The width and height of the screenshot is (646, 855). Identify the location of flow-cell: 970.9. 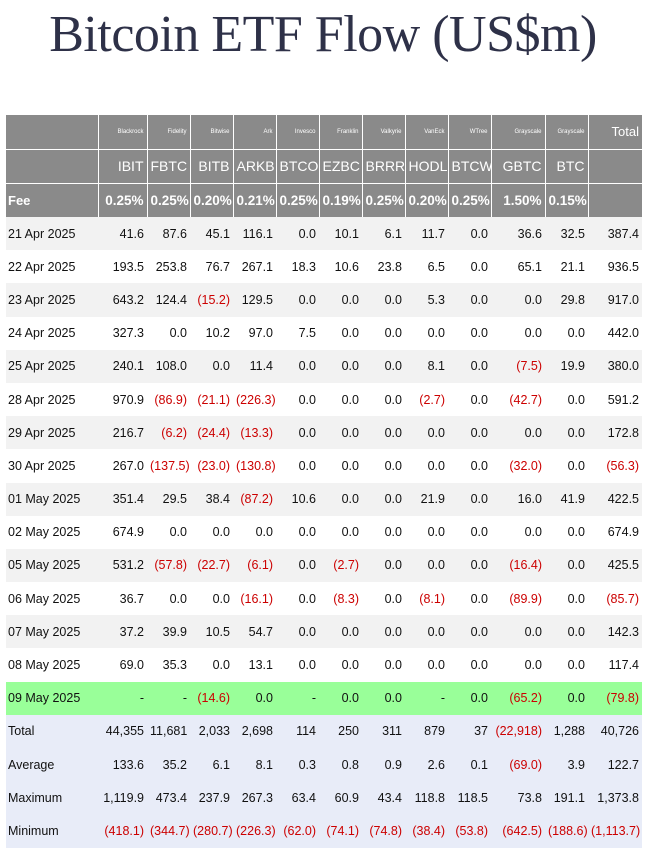
(122, 399).